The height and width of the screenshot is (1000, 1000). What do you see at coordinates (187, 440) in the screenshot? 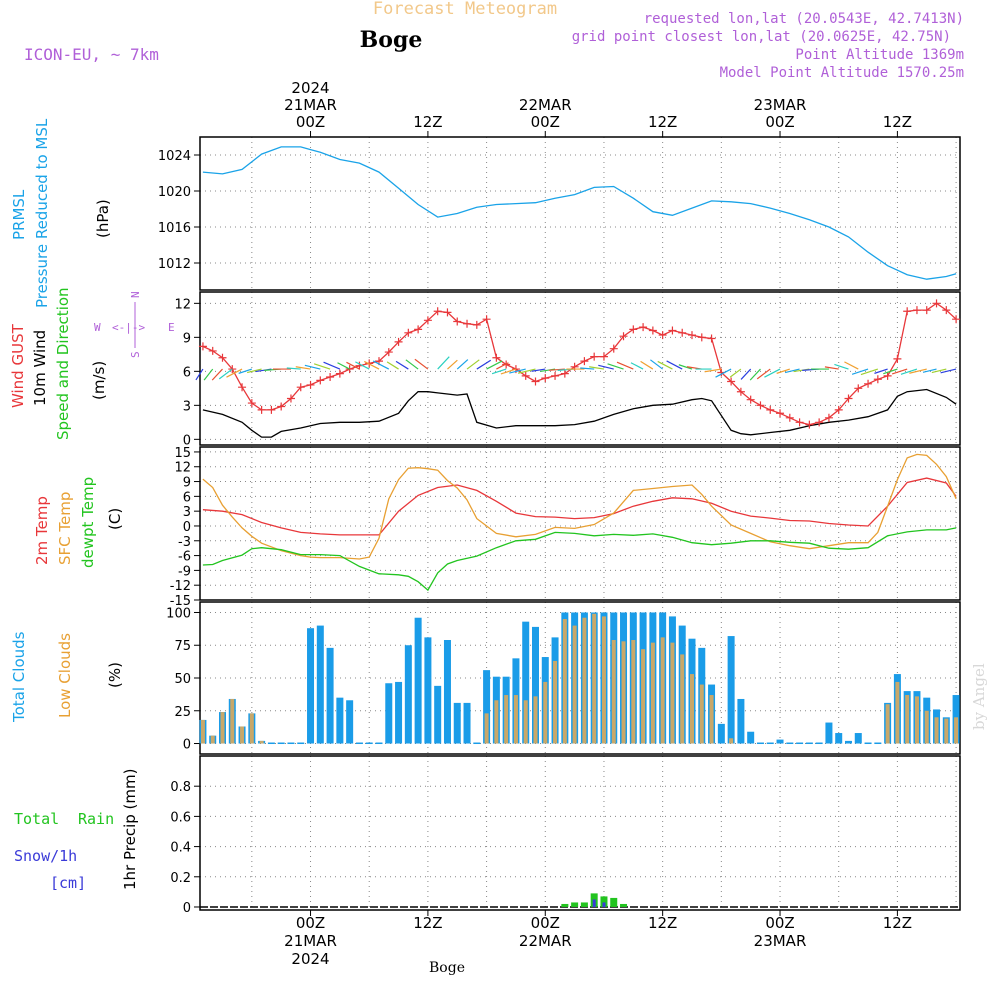
I see `y-tick-label: 0` at bounding box center [187, 440].